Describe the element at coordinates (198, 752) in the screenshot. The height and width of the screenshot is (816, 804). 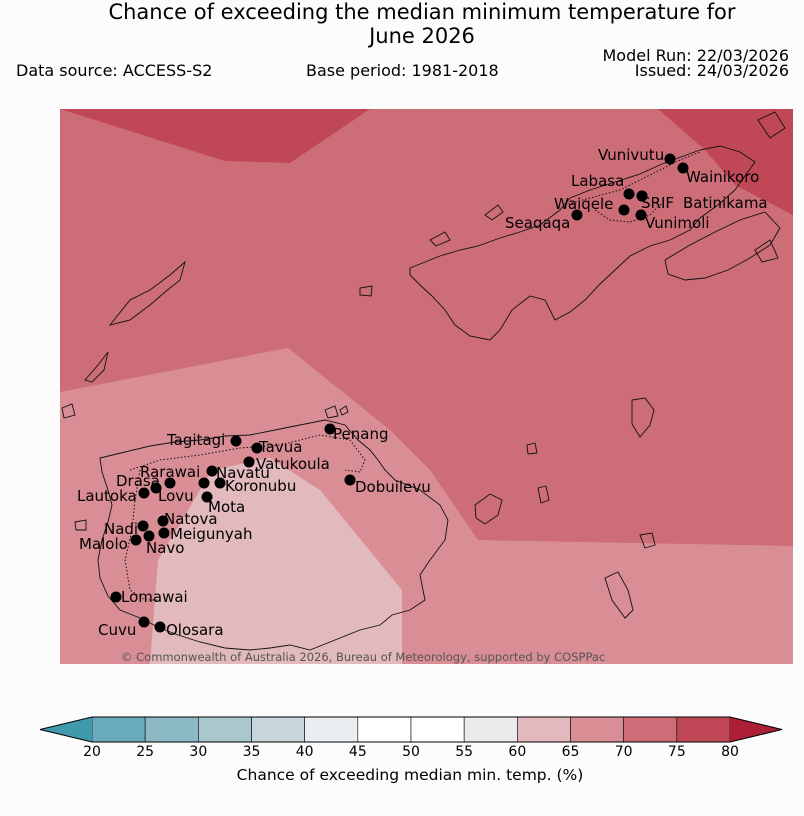
I see `colorbar-tick-label: 30` at that location.